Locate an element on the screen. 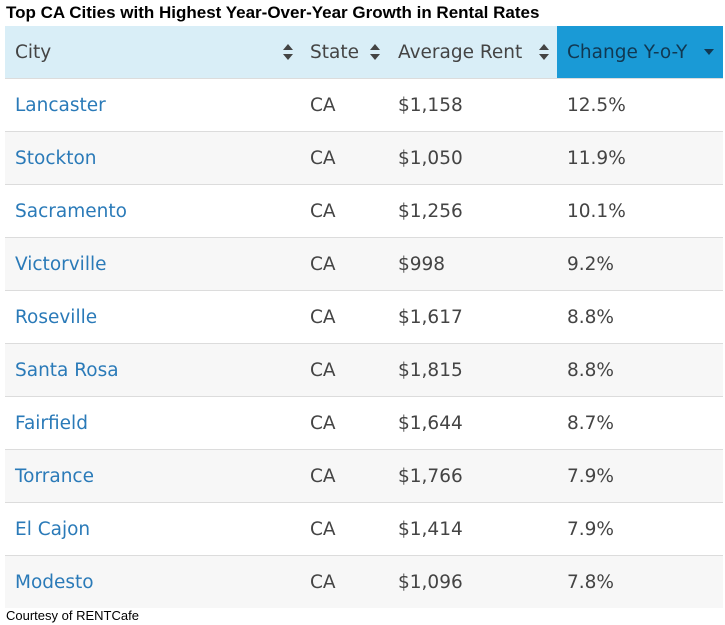  column-header-average-rent: Average Rent is located at coordinates (472, 52).